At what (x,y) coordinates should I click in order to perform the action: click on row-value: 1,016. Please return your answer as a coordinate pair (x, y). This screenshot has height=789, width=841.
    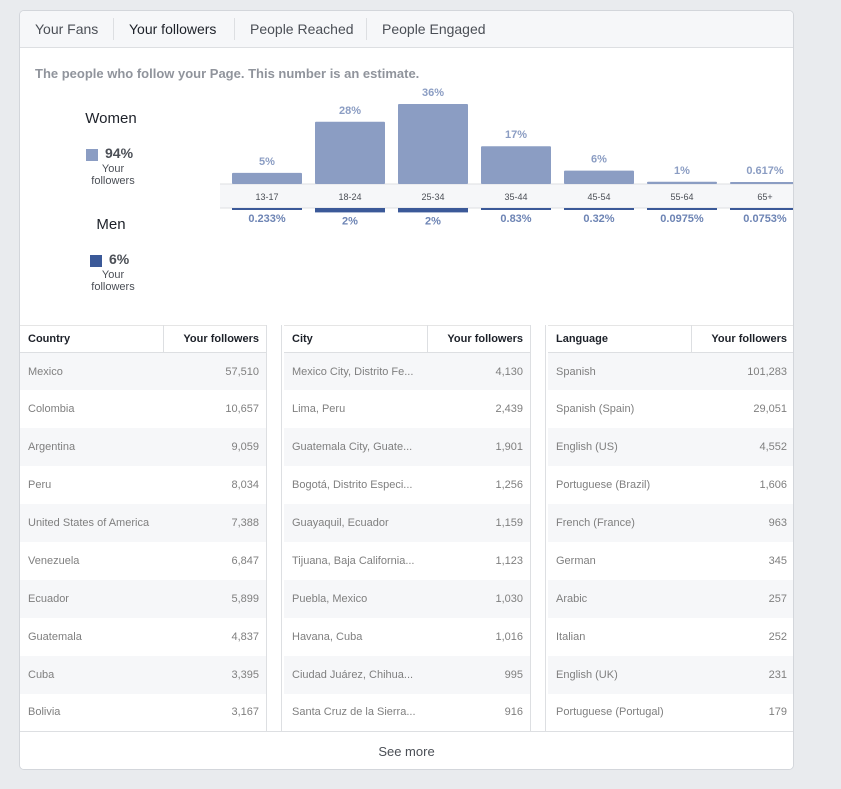
    Looking at the image, I should click on (509, 636).